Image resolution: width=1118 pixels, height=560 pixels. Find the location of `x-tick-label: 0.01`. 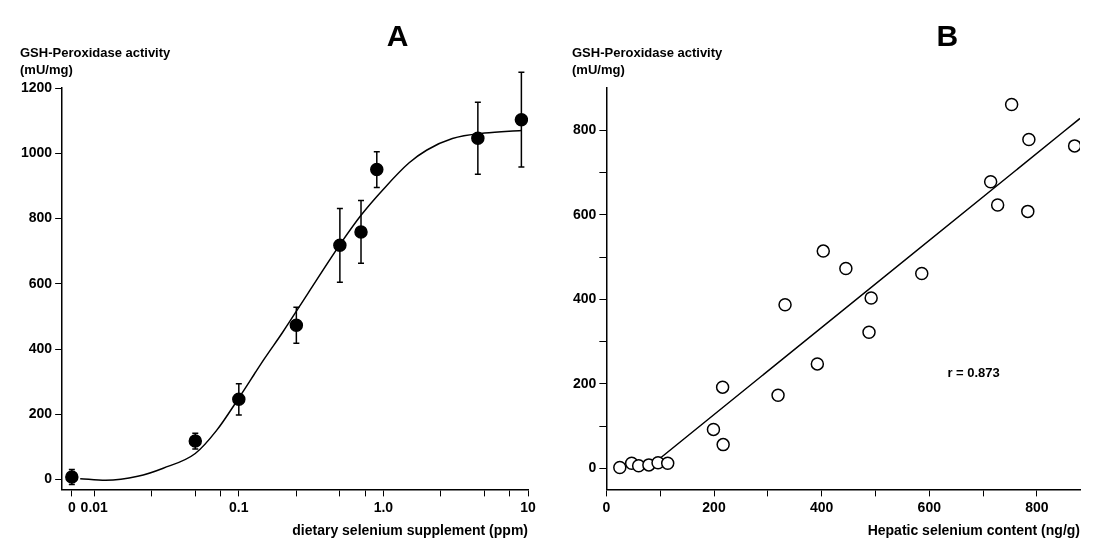

x-tick-label: 0.01 is located at coordinates (94, 506).